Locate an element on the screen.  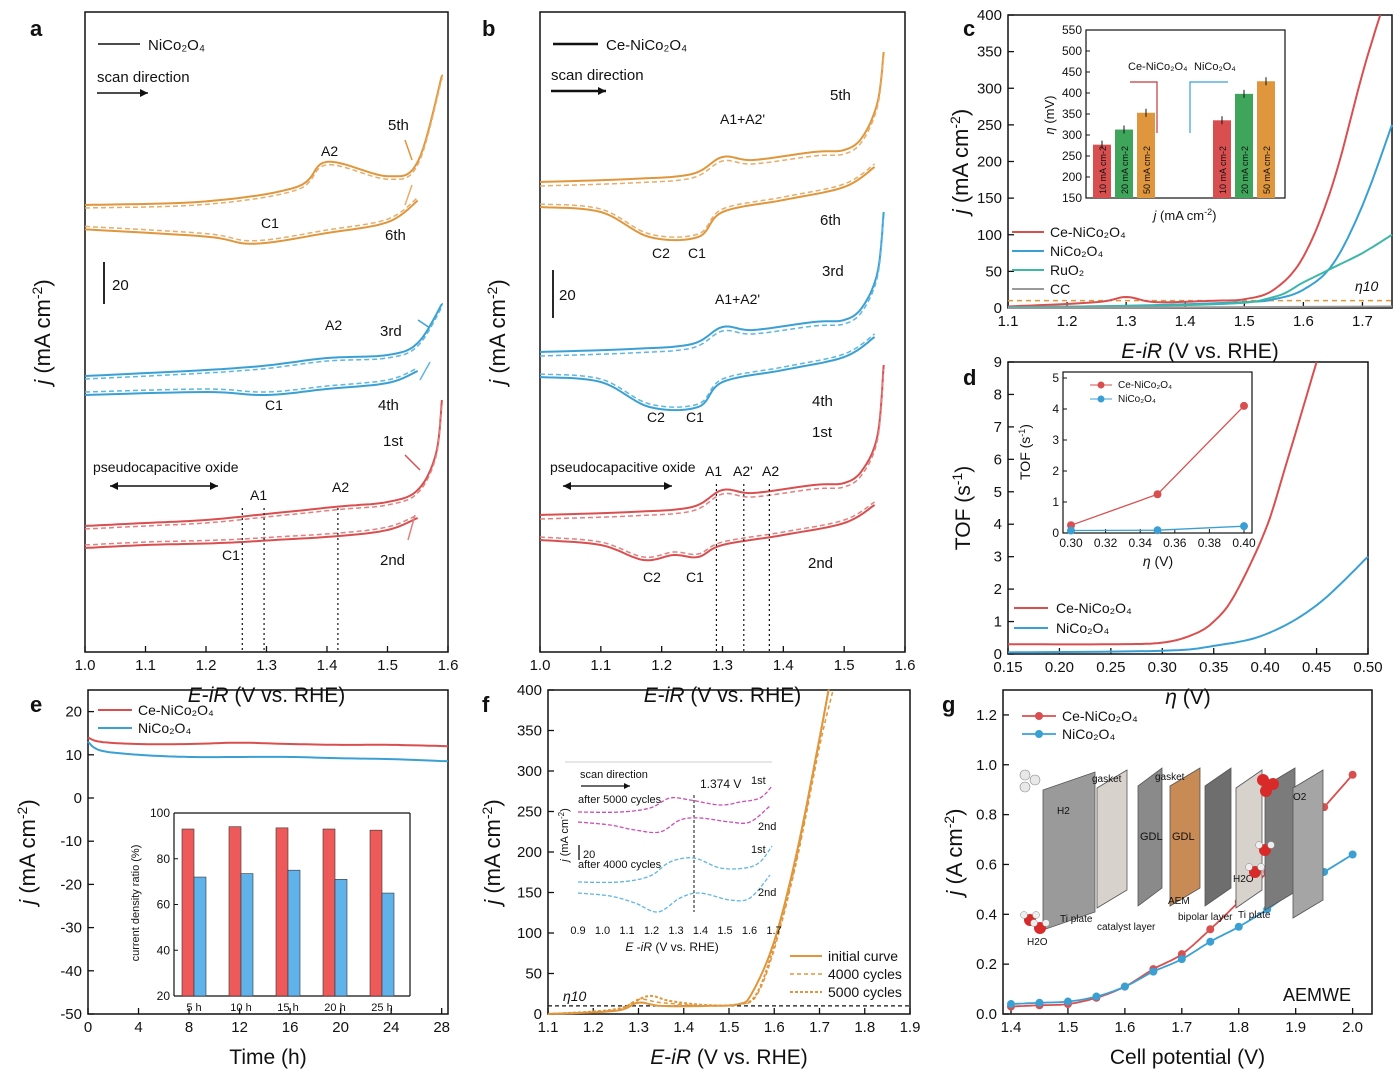
panel-d-ylabel: TOF (s-1) is located at coordinates (962, 508).